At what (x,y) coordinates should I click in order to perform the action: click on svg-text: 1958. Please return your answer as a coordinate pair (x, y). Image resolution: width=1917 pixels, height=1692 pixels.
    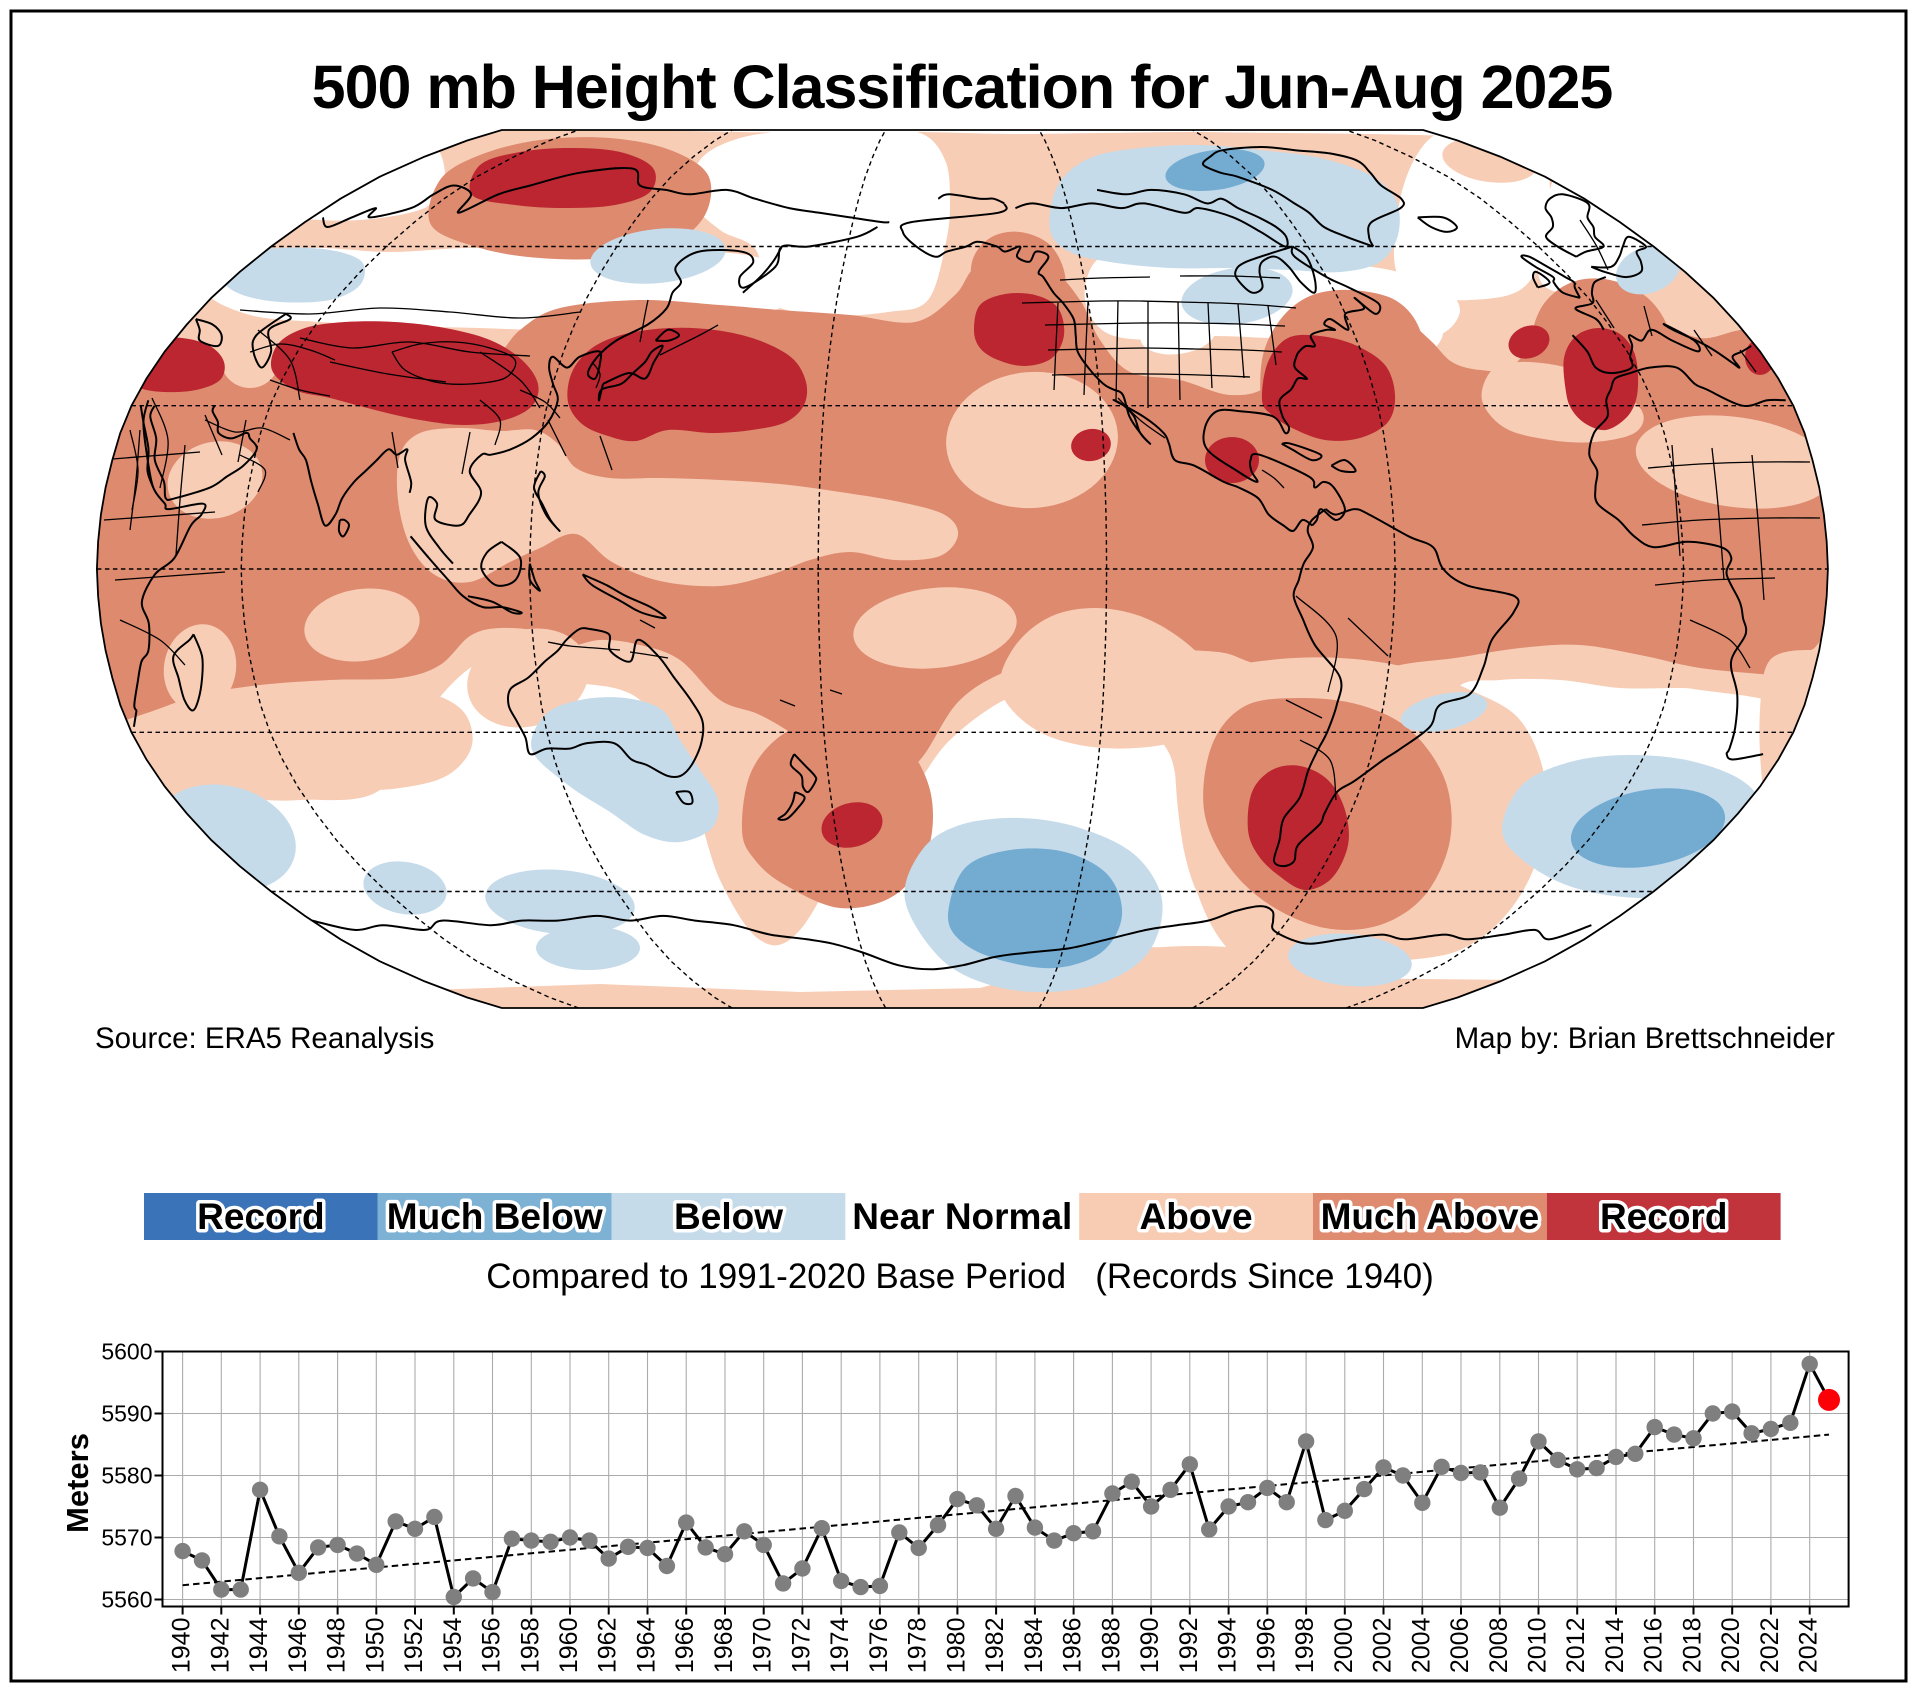
    Looking at the image, I should click on (530, 1646).